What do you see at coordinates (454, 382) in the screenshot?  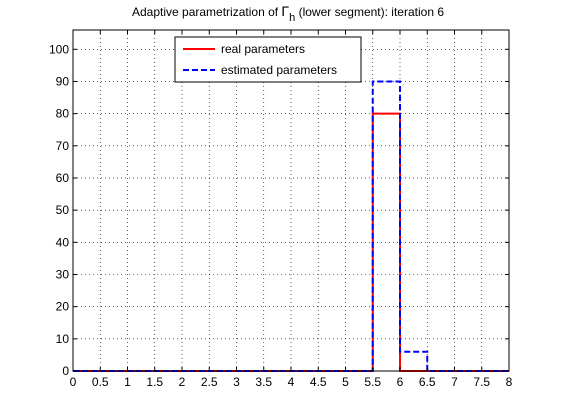 I see `x-tick-label: 7` at bounding box center [454, 382].